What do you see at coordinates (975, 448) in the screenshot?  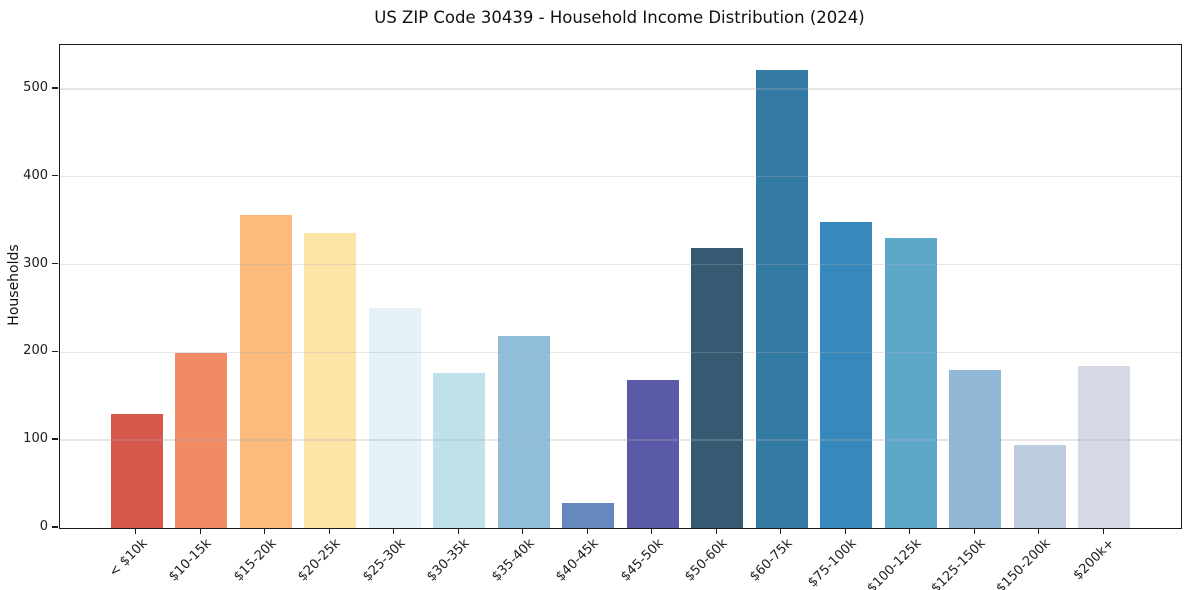 I see `bar-$125-150k` at bounding box center [975, 448].